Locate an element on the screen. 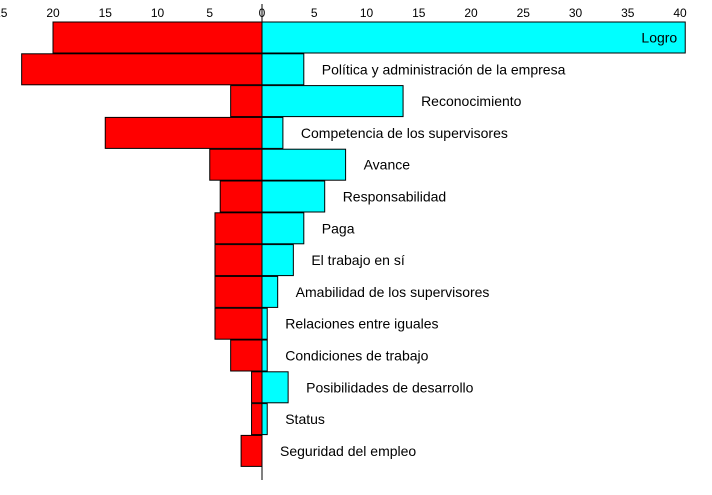 The height and width of the screenshot is (495, 712). right-tick-label: 40 is located at coordinates (680, 13).